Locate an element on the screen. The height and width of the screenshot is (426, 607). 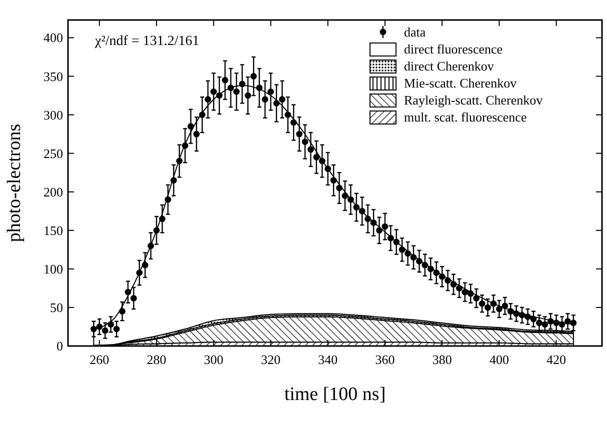
y-tick-label: 200 is located at coordinates (53, 192).